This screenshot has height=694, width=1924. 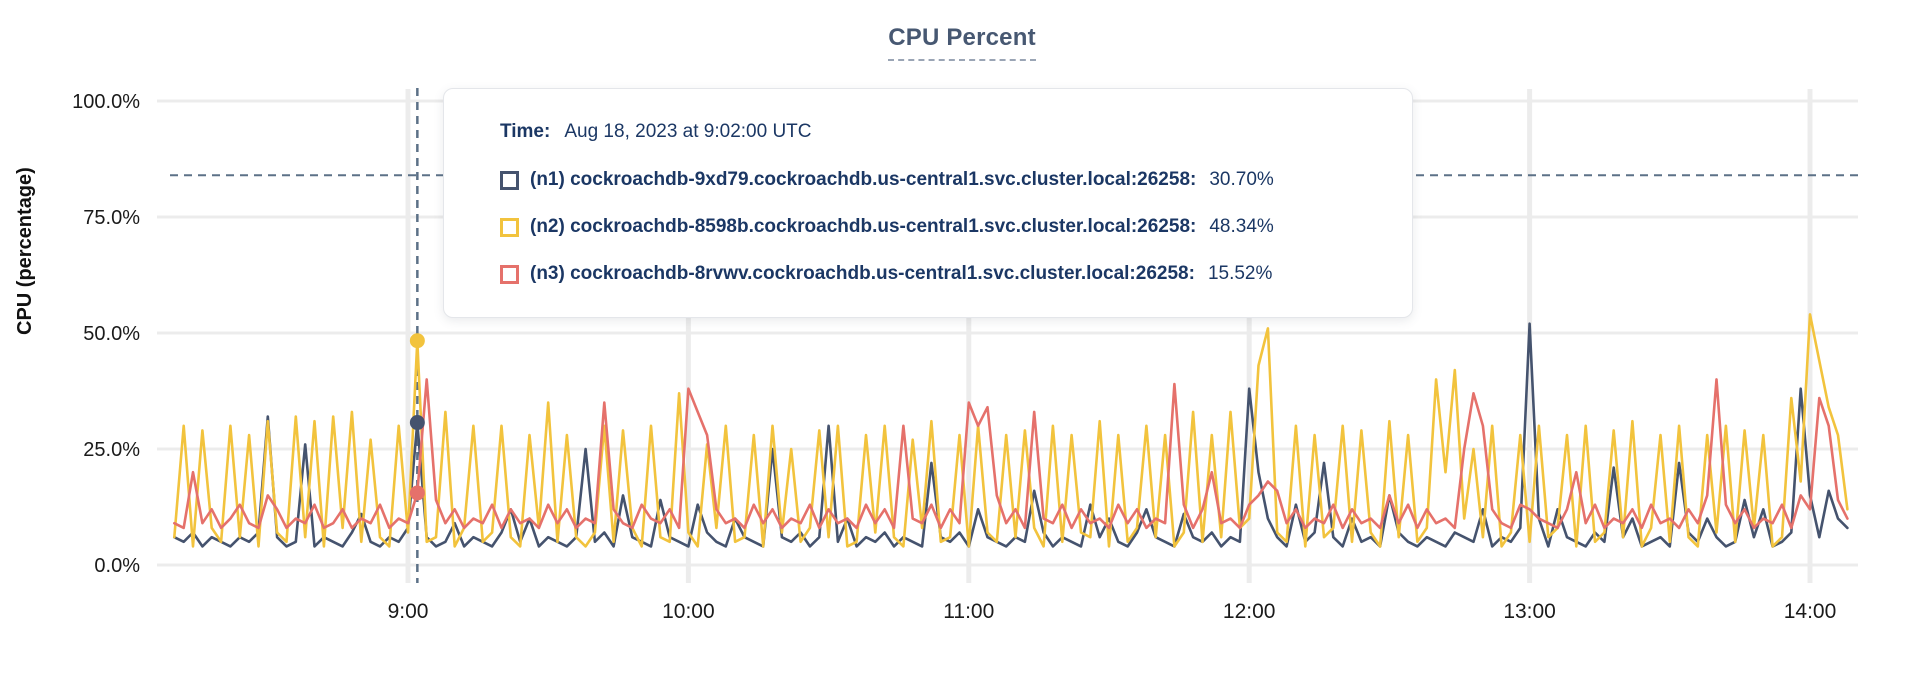 What do you see at coordinates (1249, 611) in the screenshot?
I see `x-tick-label: 12:00` at bounding box center [1249, 611].